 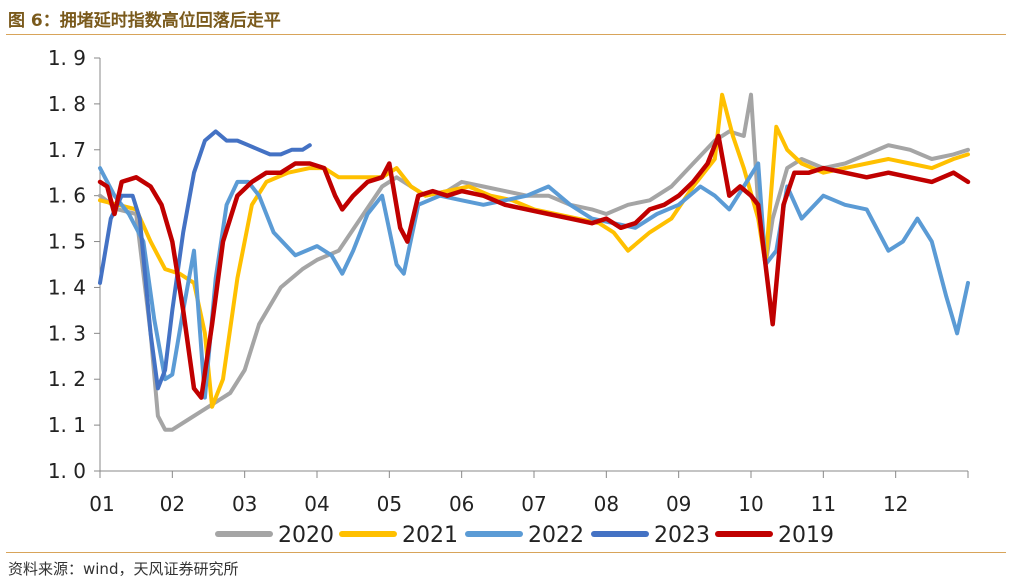 What do you see at coordinates (316, 504) in the screenshot?
I see `x-tick-label: 04` at bounding box center [316, 504].